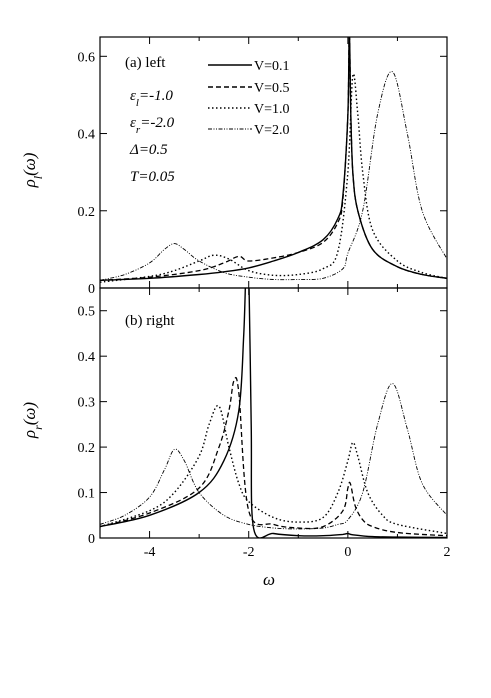 This screenshot has width=491, height=698. I want to click on parameter-text: Δ=0.5, so click(148, 150).